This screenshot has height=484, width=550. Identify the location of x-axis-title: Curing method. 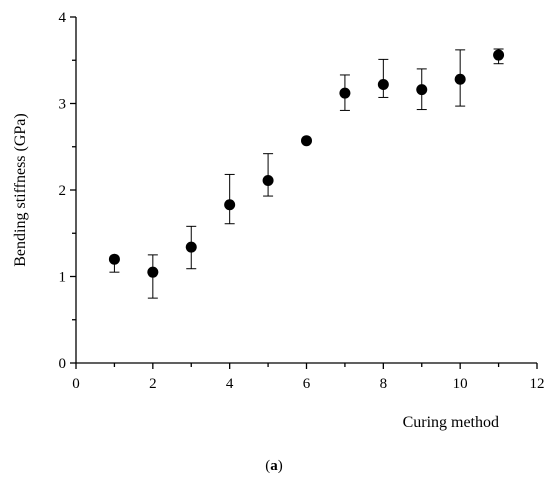
(451, 422).